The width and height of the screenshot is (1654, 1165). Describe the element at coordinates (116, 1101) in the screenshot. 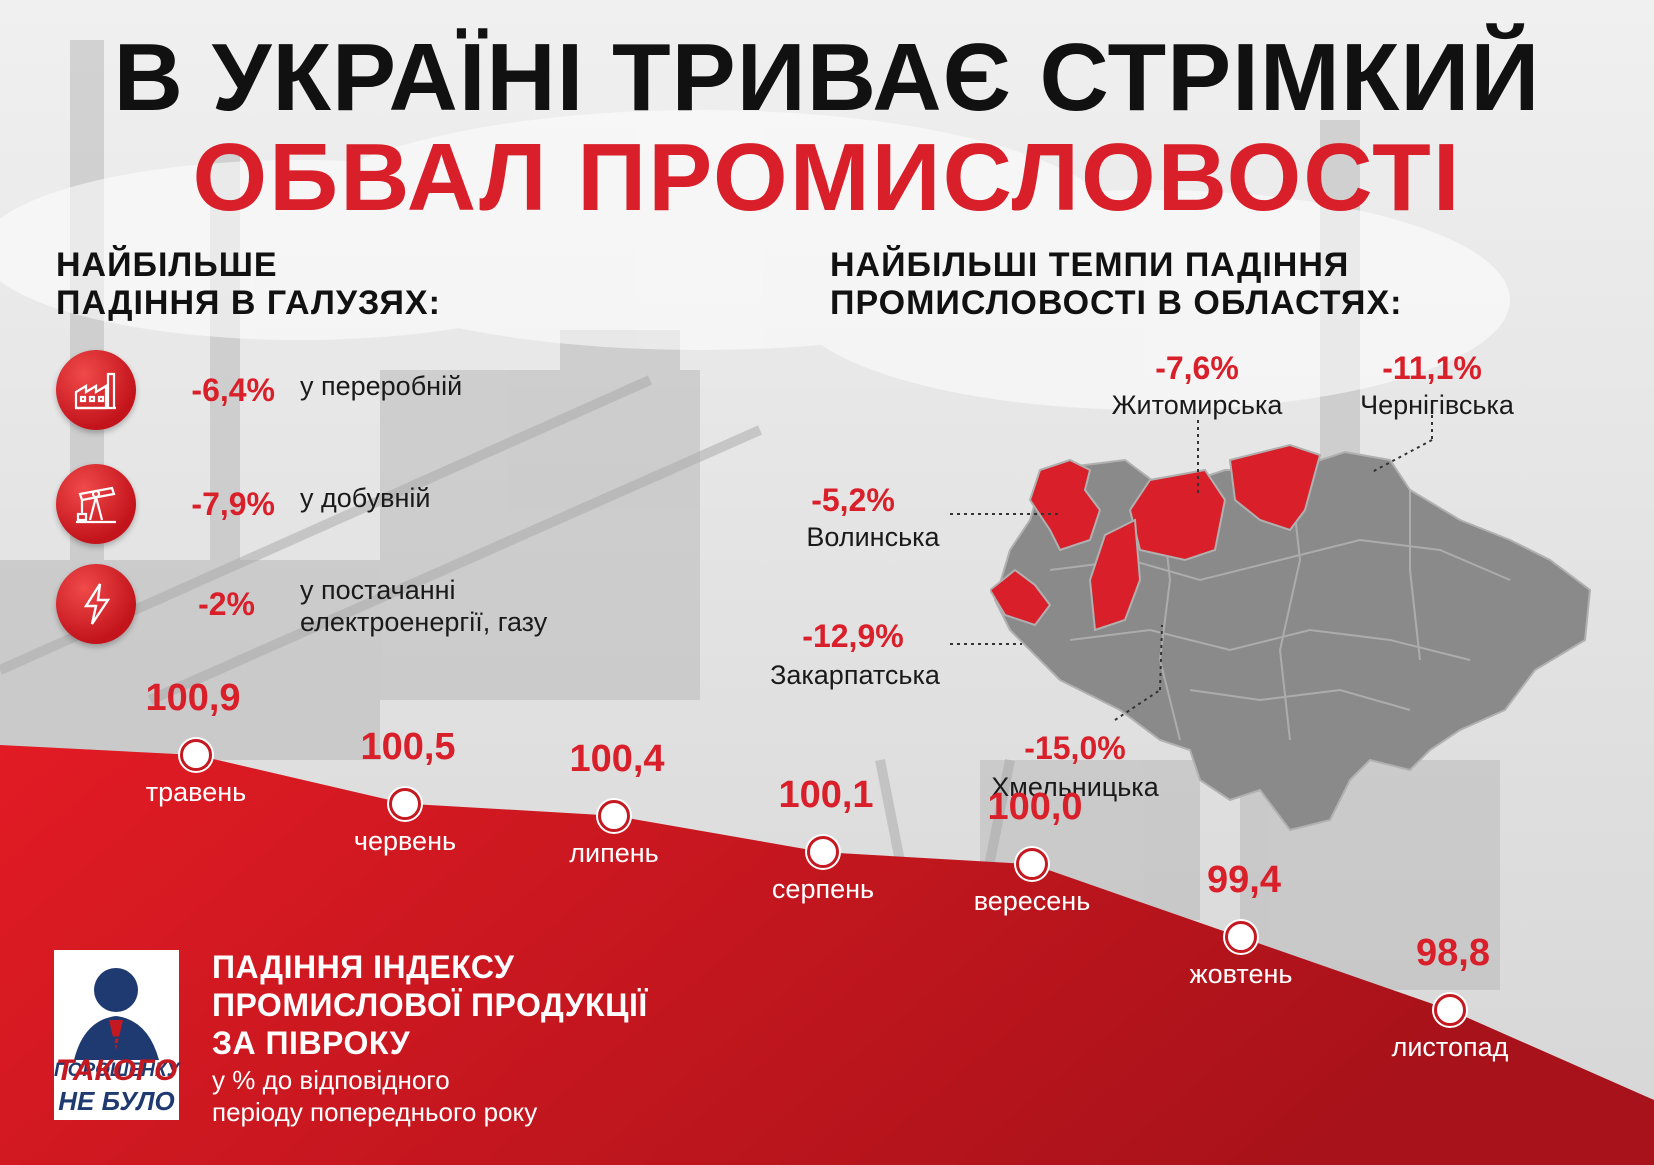

I see `poster-line3: НЕ БУЛО` at that location.